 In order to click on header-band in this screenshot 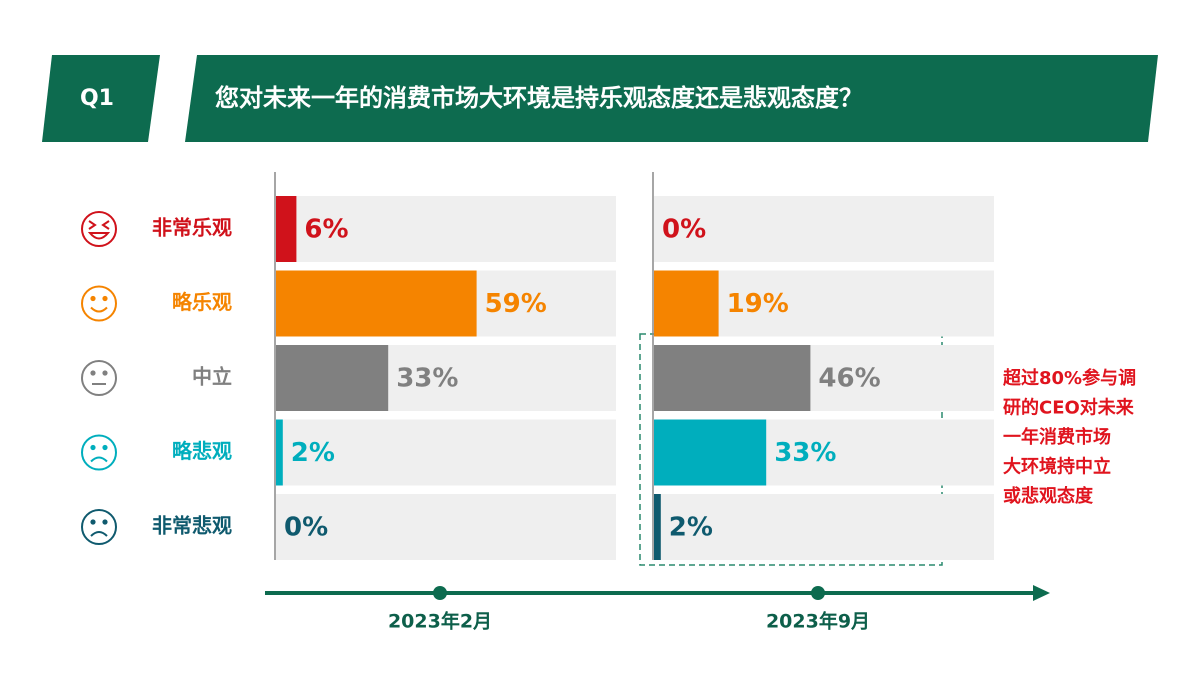, I will do `click(600, 98)`.